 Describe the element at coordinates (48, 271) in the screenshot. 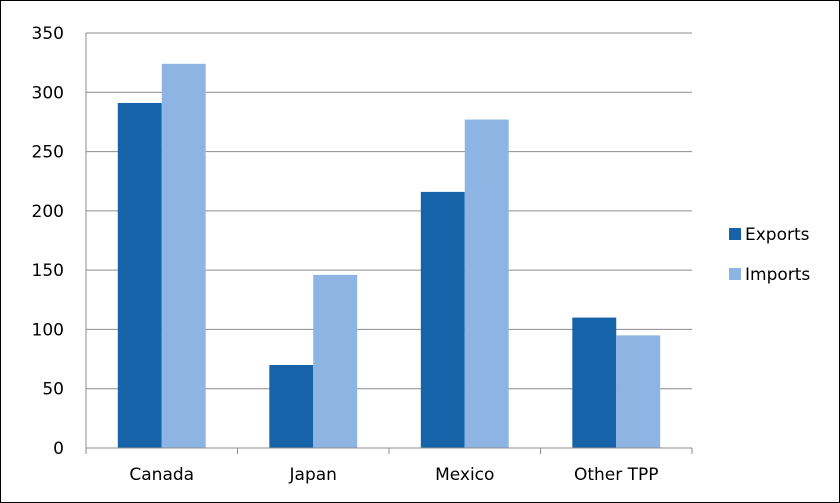

I see `y-tick-label-150: 150` at that location.